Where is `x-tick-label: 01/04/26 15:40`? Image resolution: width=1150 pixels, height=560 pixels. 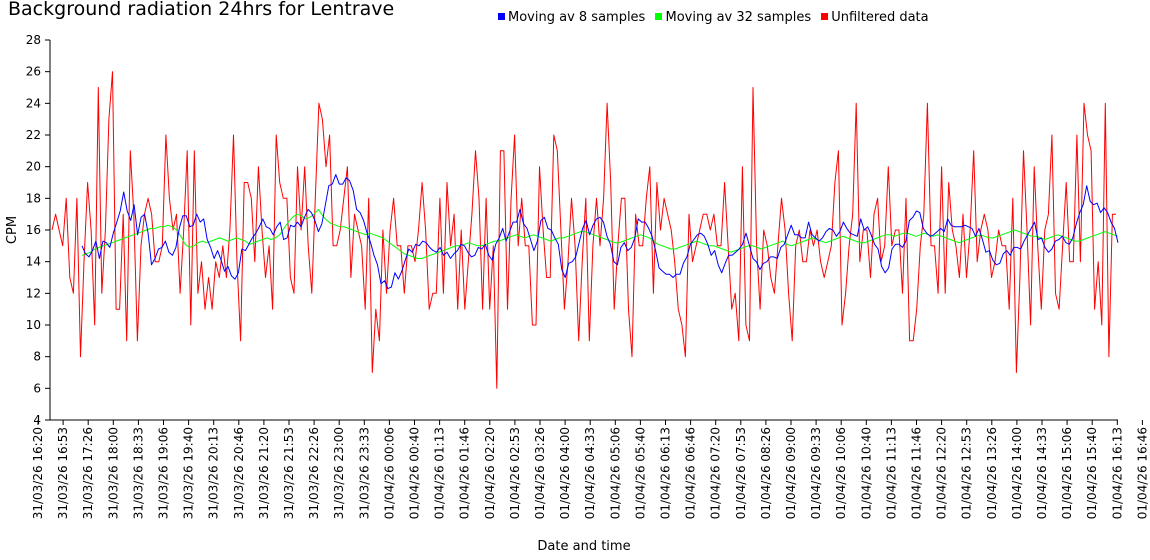 x-tick-label: 01/04/26 15:40 is located at coordinates (1092, 473).